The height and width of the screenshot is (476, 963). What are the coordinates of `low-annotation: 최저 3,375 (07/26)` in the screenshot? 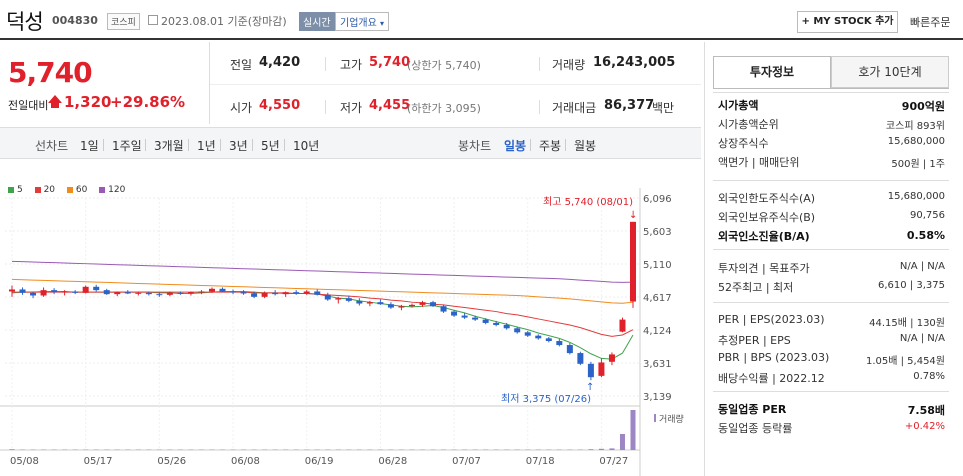 It's located at (546, 399).